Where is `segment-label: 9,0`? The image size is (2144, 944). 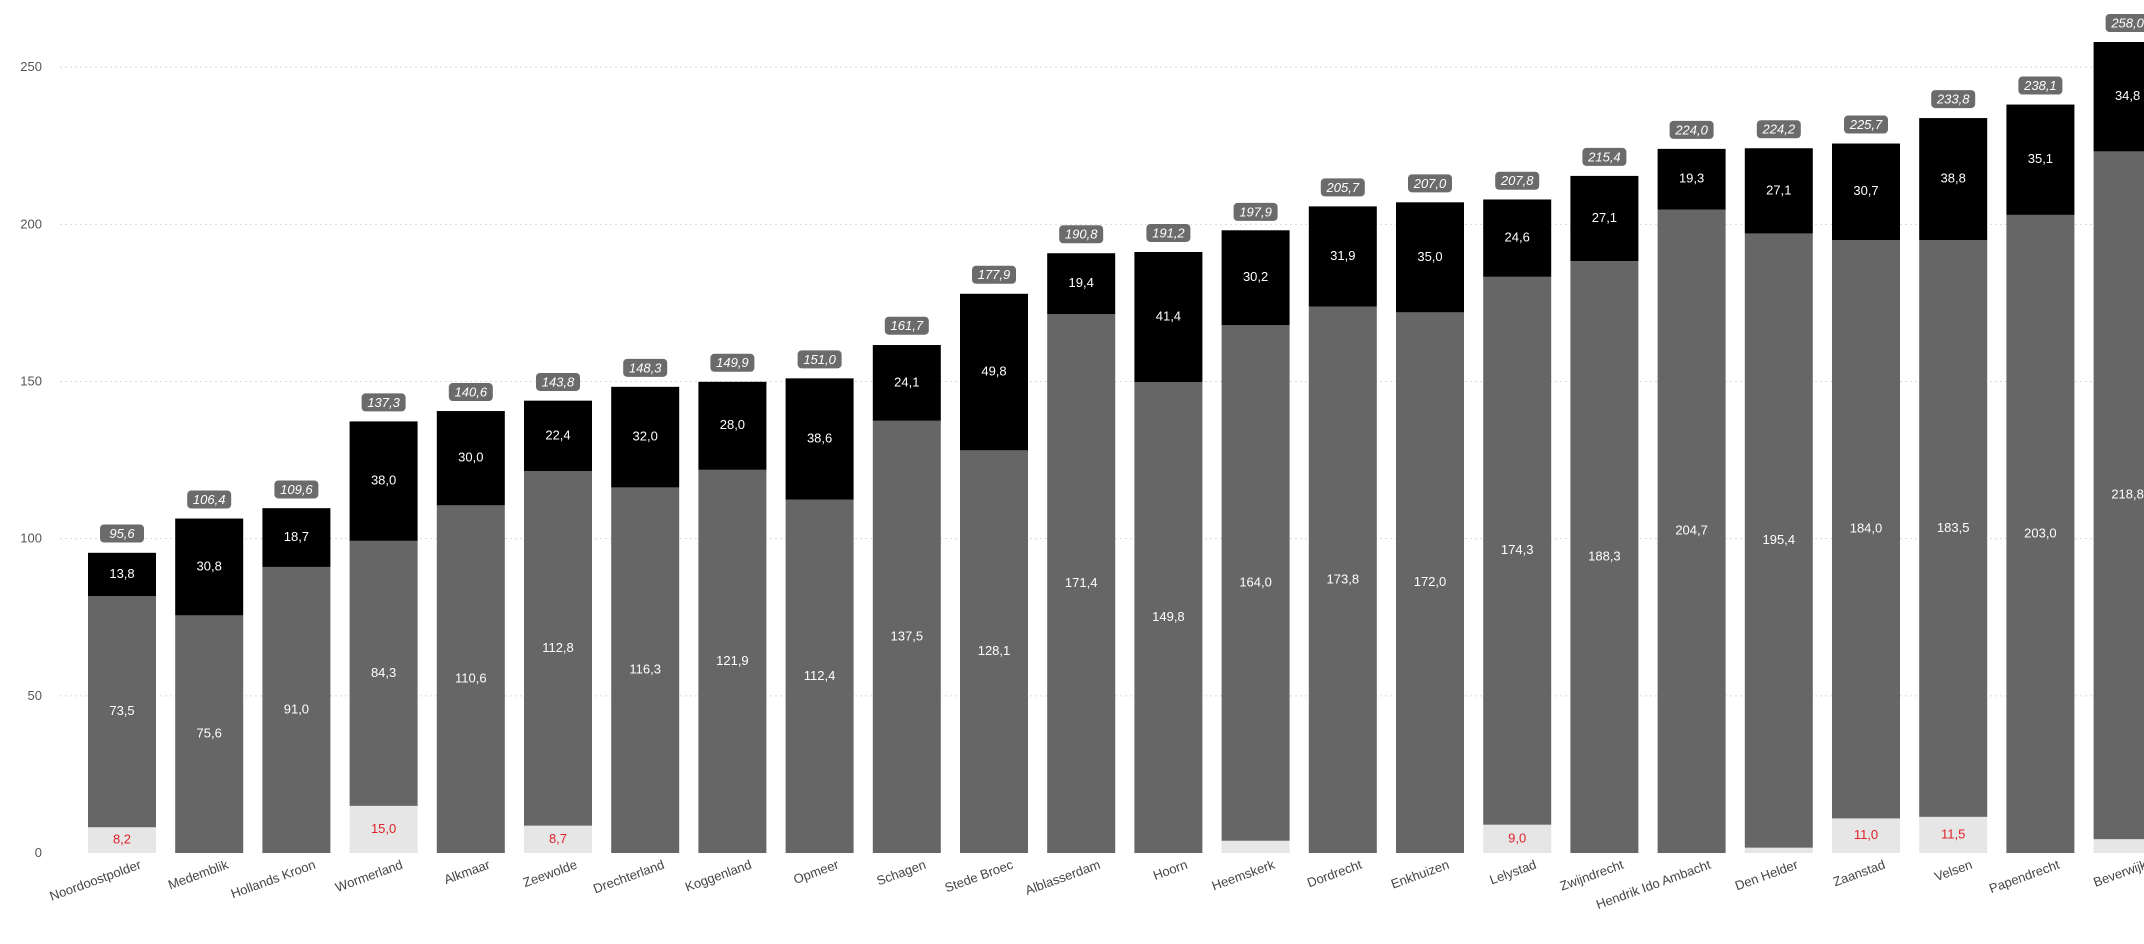
segment-label: 9,0 is located at coordinates (1517, 837).